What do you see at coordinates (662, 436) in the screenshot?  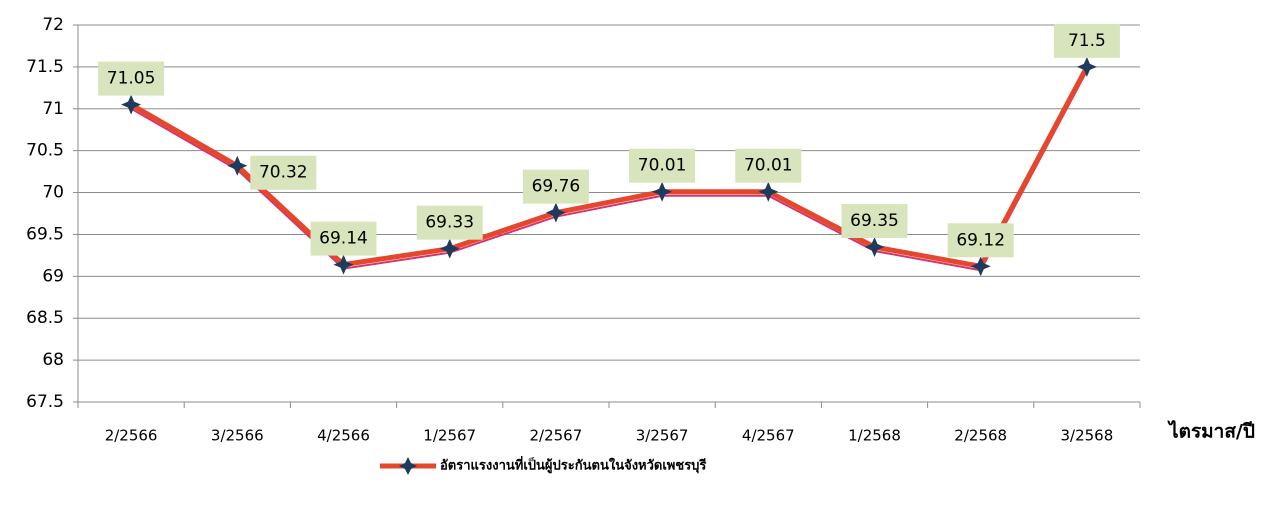 I see `x-tick-label: 3/2567` at bounding box center [662, 436].